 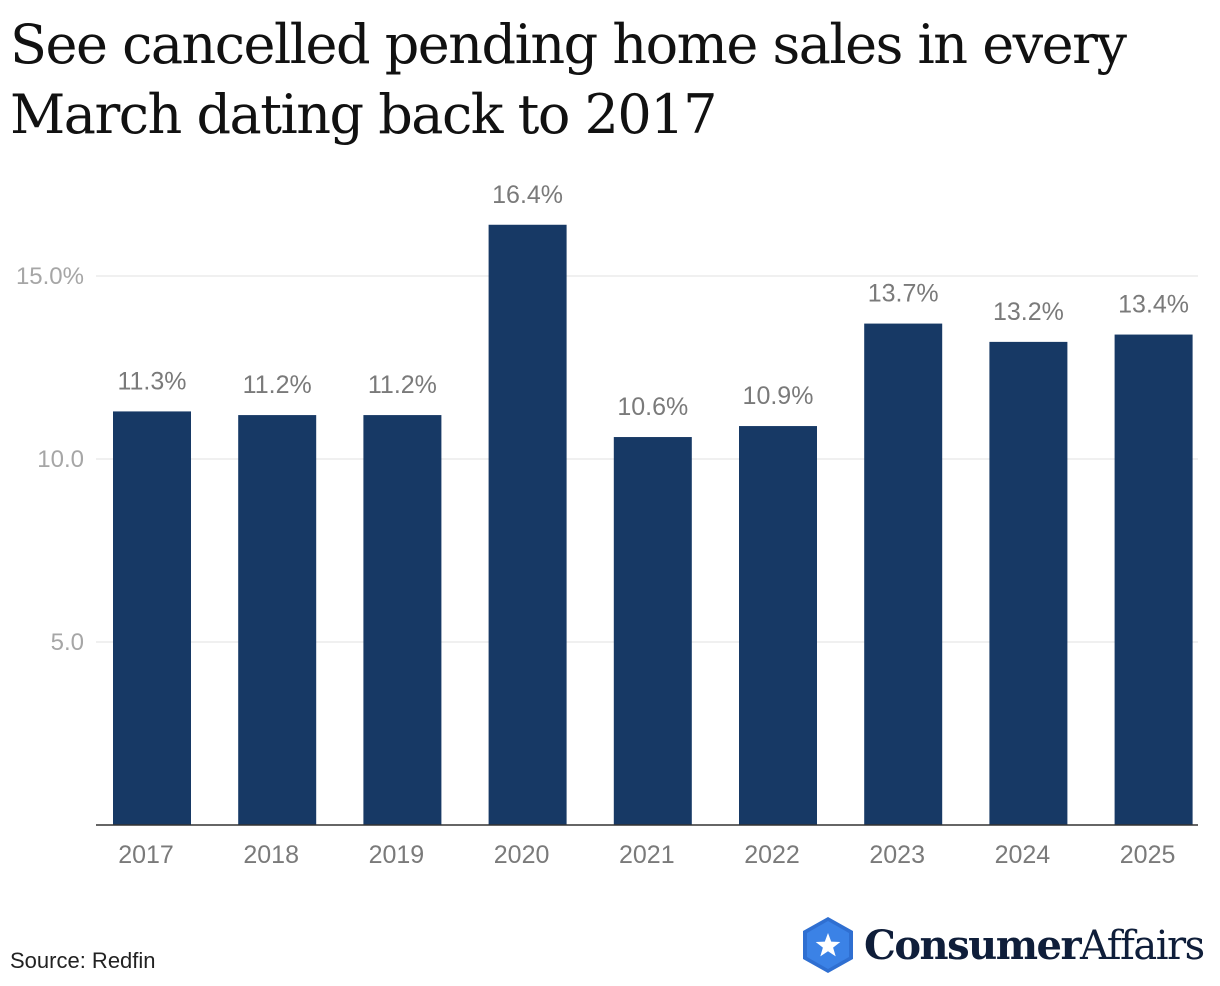 What do you see at coordinates (772, 855) in the screenshot?
I see `x-tick-label: 2022` at bounding box center [772, 855].